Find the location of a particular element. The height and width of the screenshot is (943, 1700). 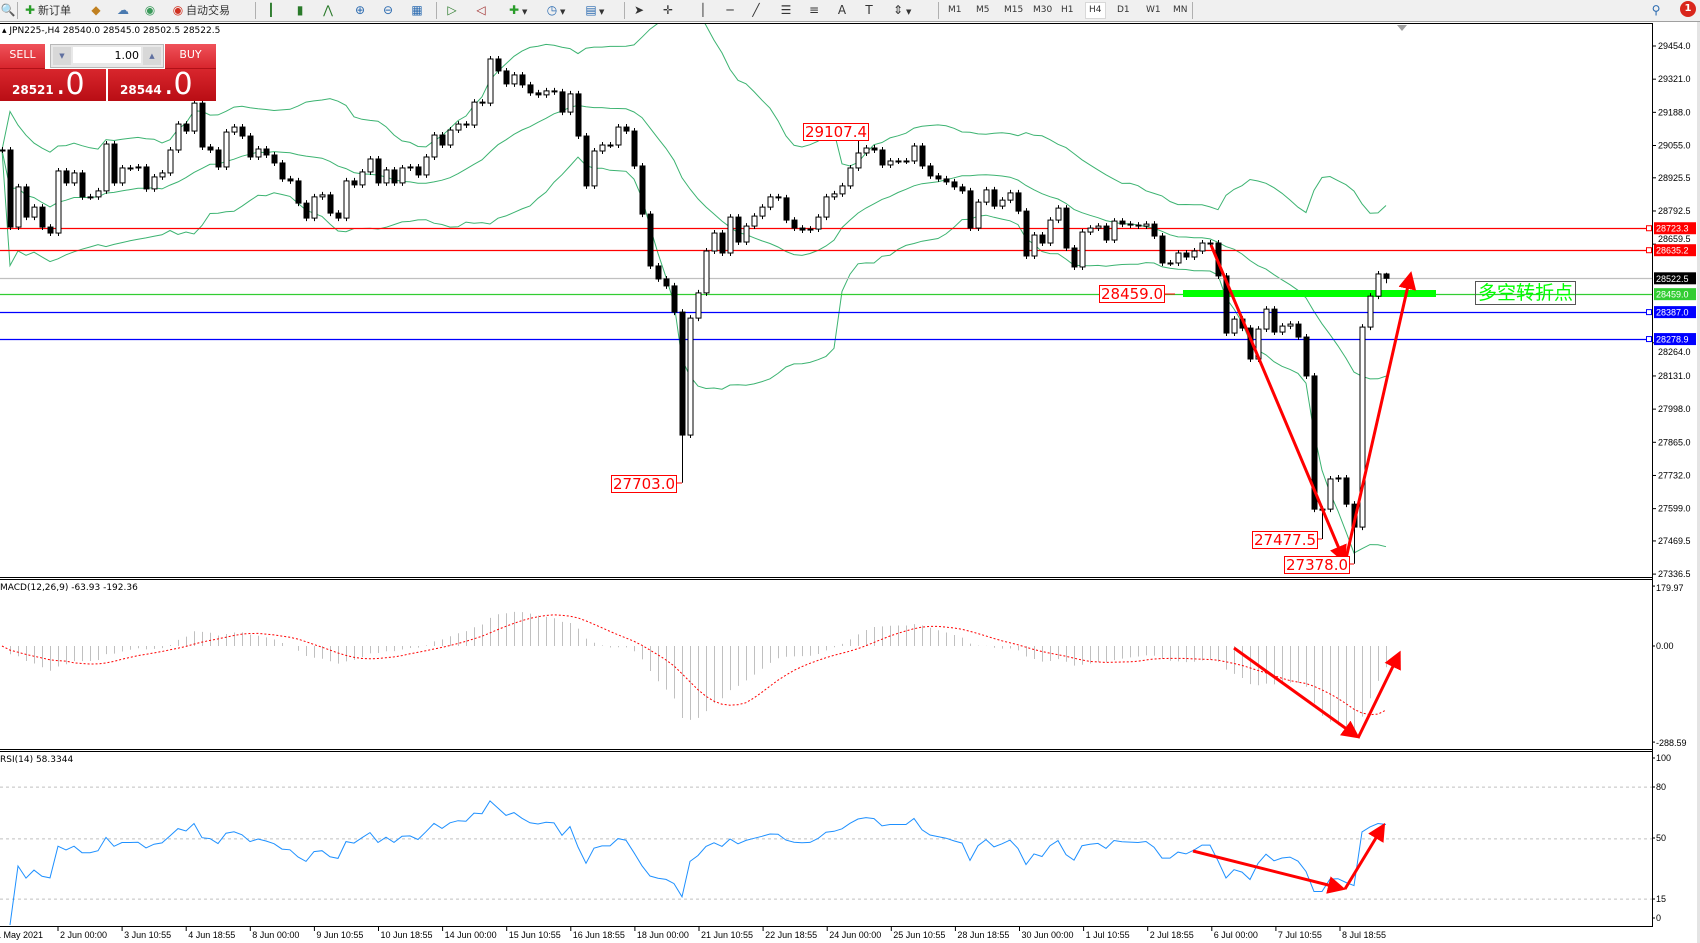

tile-windows-button: ▦ is located at coordinates (417, 10).